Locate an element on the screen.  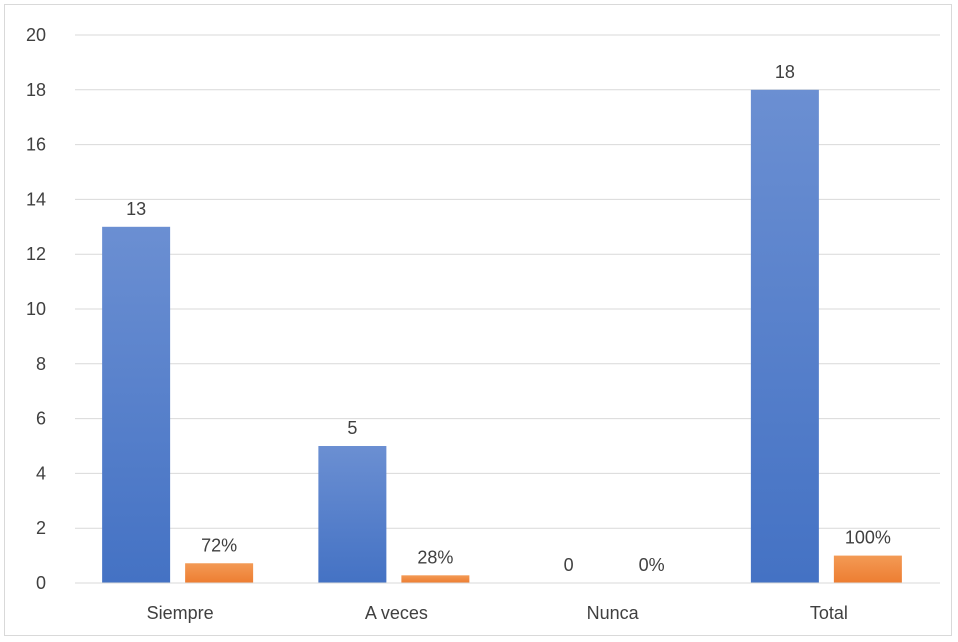
y-tick-label: 8 is located at coordinates (41, 364).